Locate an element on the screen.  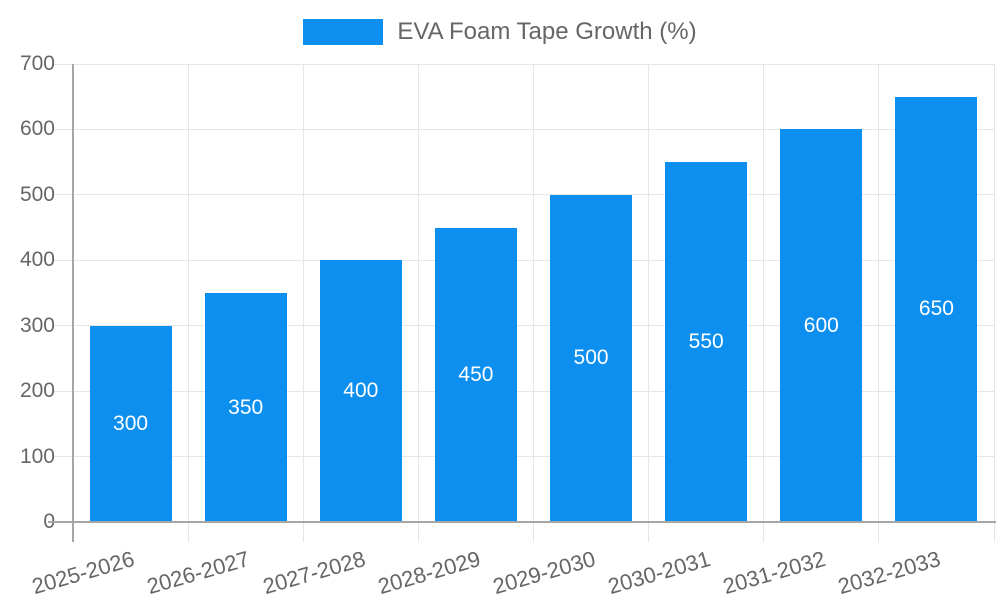
x-axis-tick-label: 2032-2033 is located at coordinates (889, 573).